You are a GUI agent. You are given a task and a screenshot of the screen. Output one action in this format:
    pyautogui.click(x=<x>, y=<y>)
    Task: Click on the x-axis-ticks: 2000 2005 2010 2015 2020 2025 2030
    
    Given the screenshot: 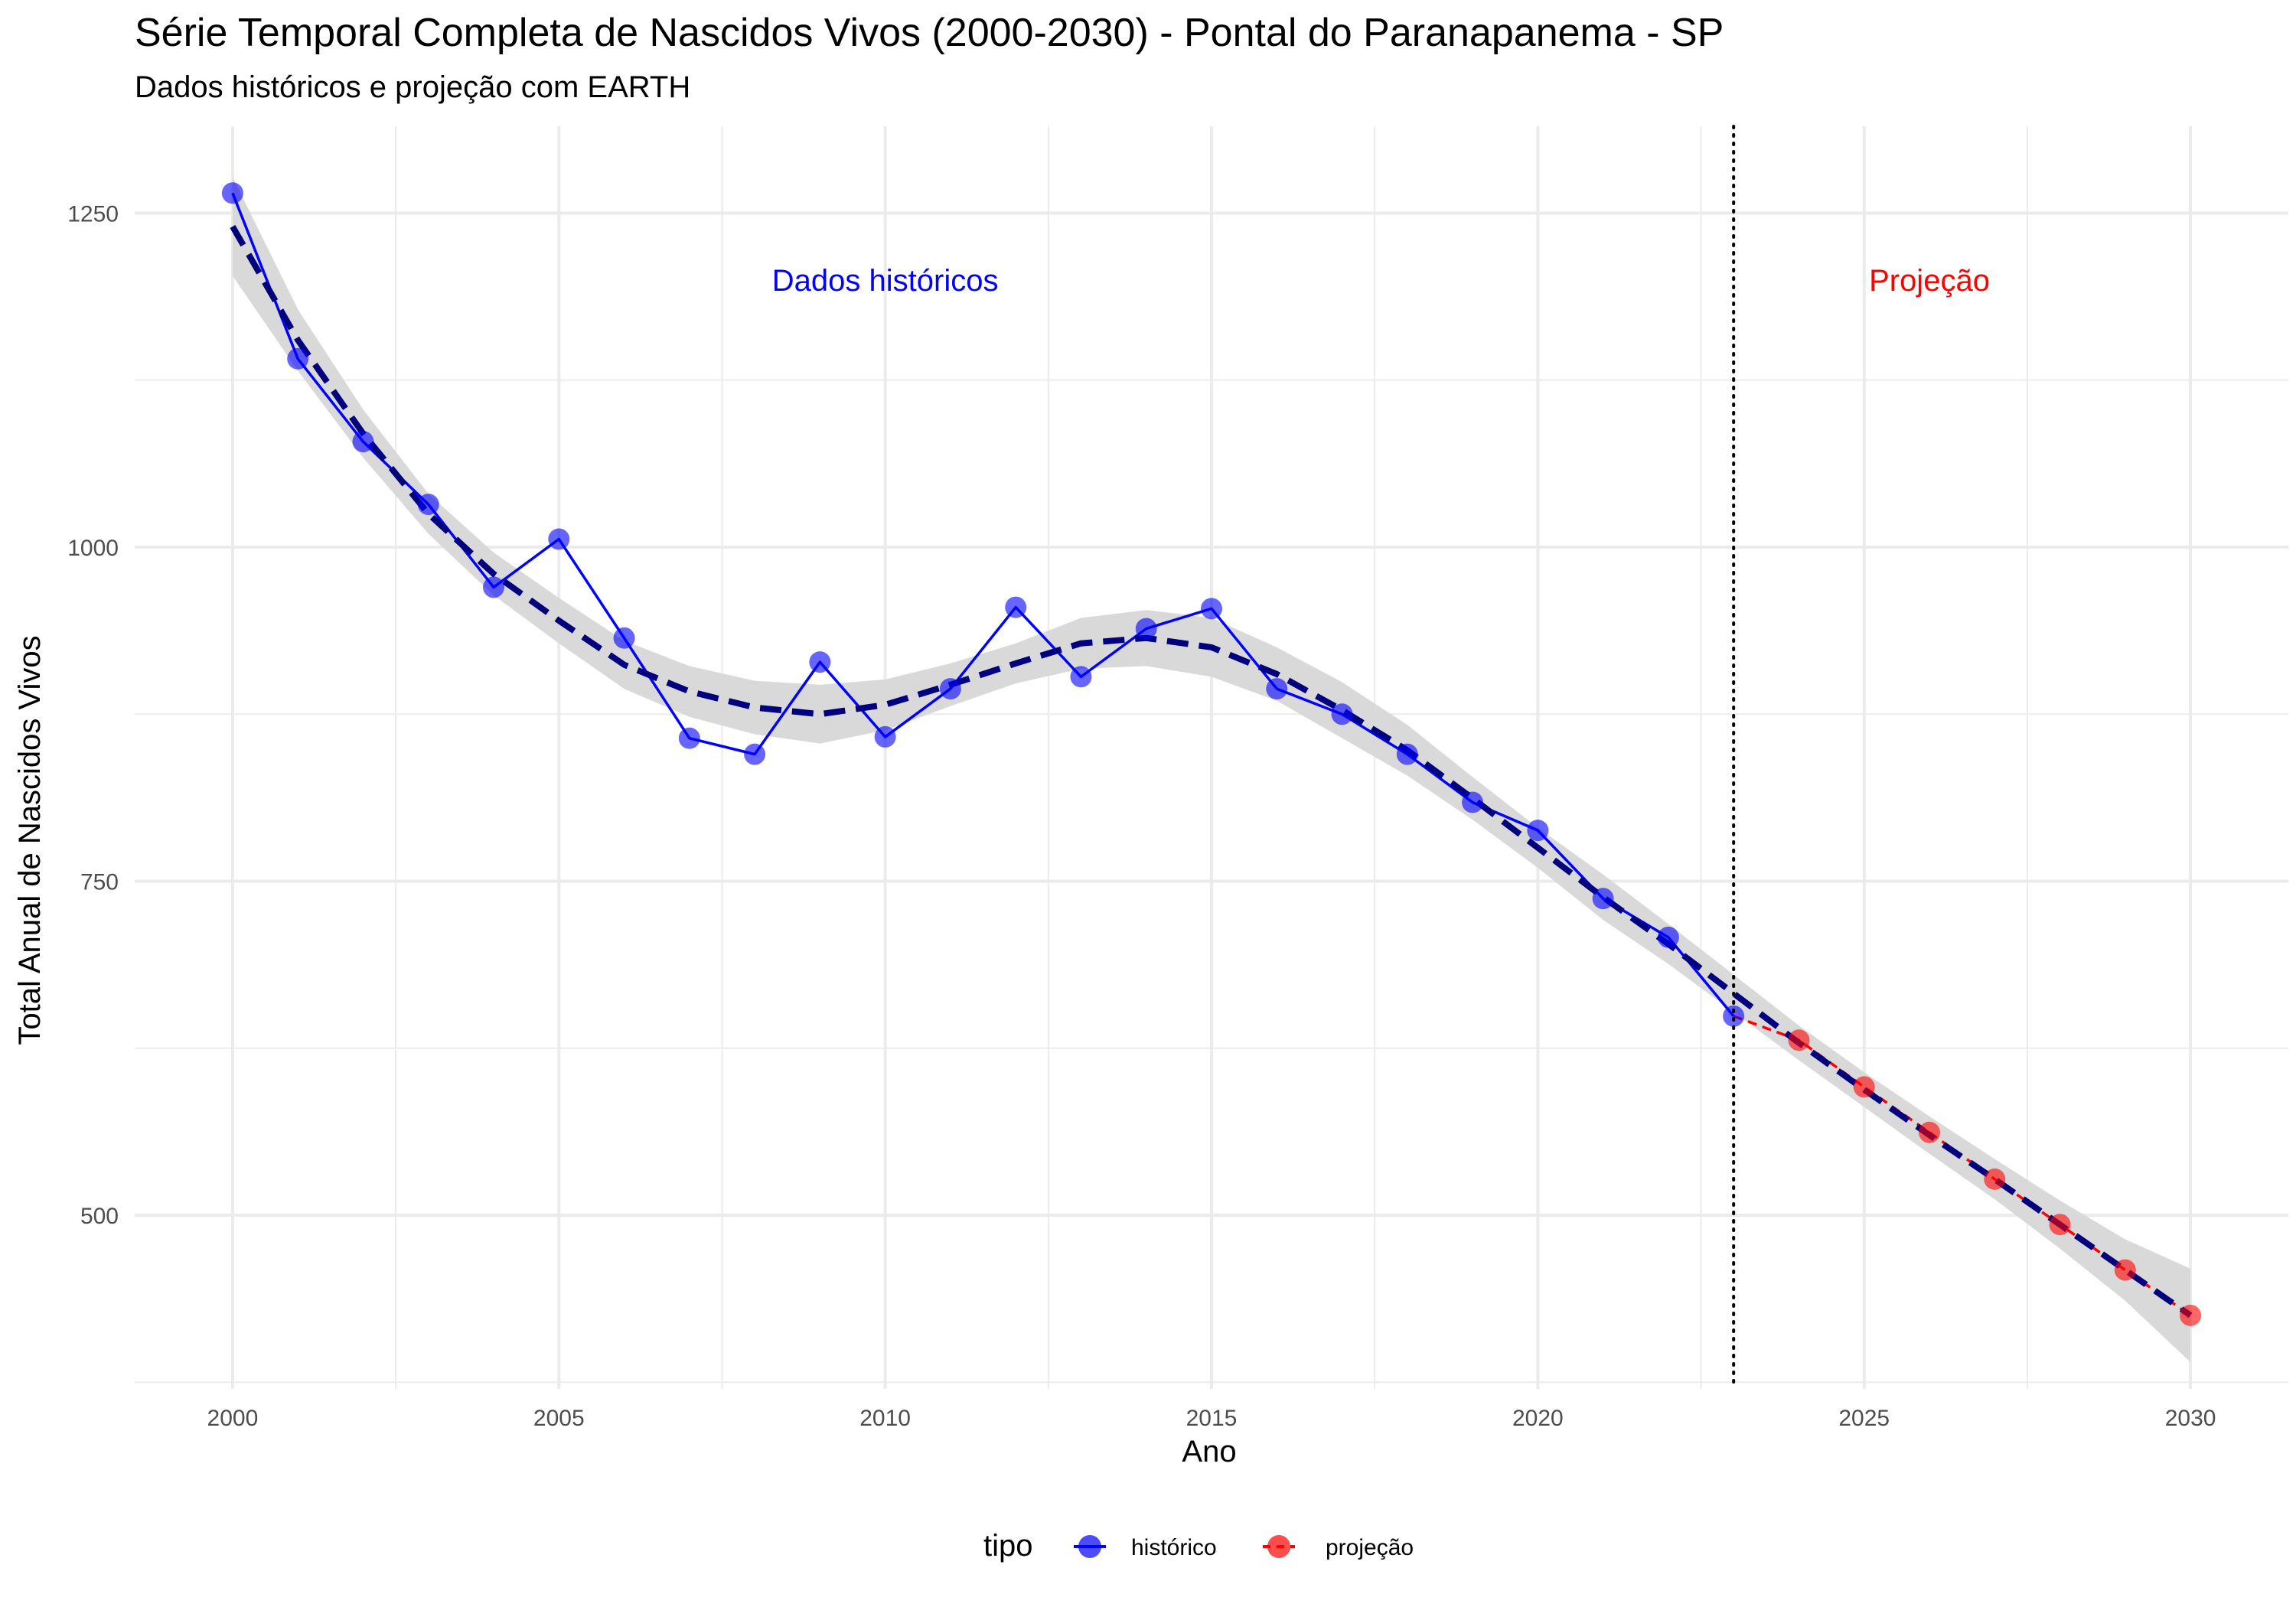 What is the action you would take?
    pyautogui.click(x=1211, y=1418)
    